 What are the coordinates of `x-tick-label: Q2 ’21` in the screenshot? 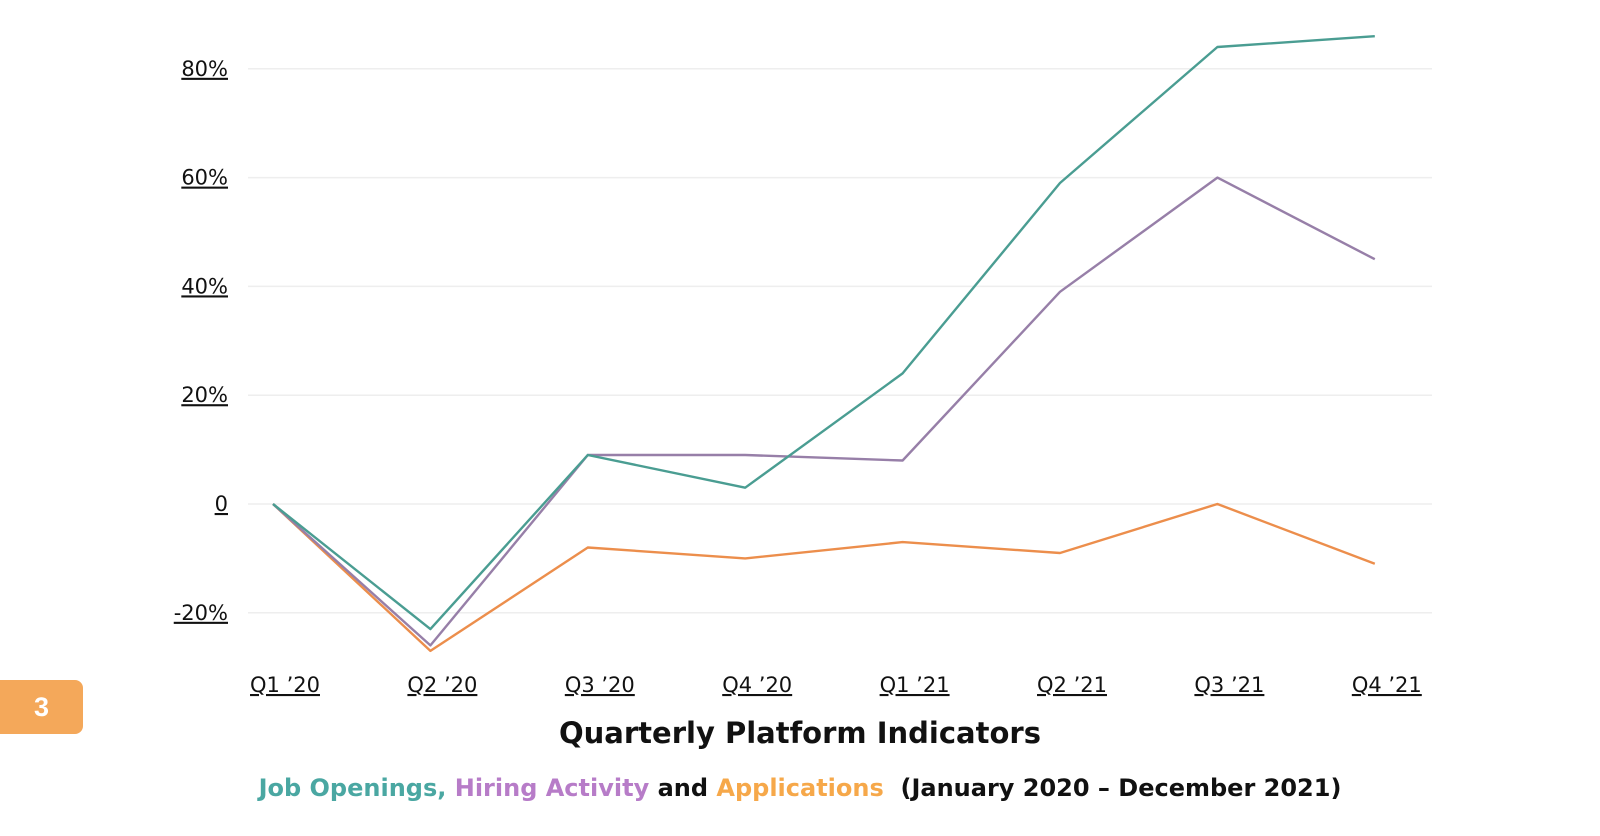 It's located at (1072, 685).